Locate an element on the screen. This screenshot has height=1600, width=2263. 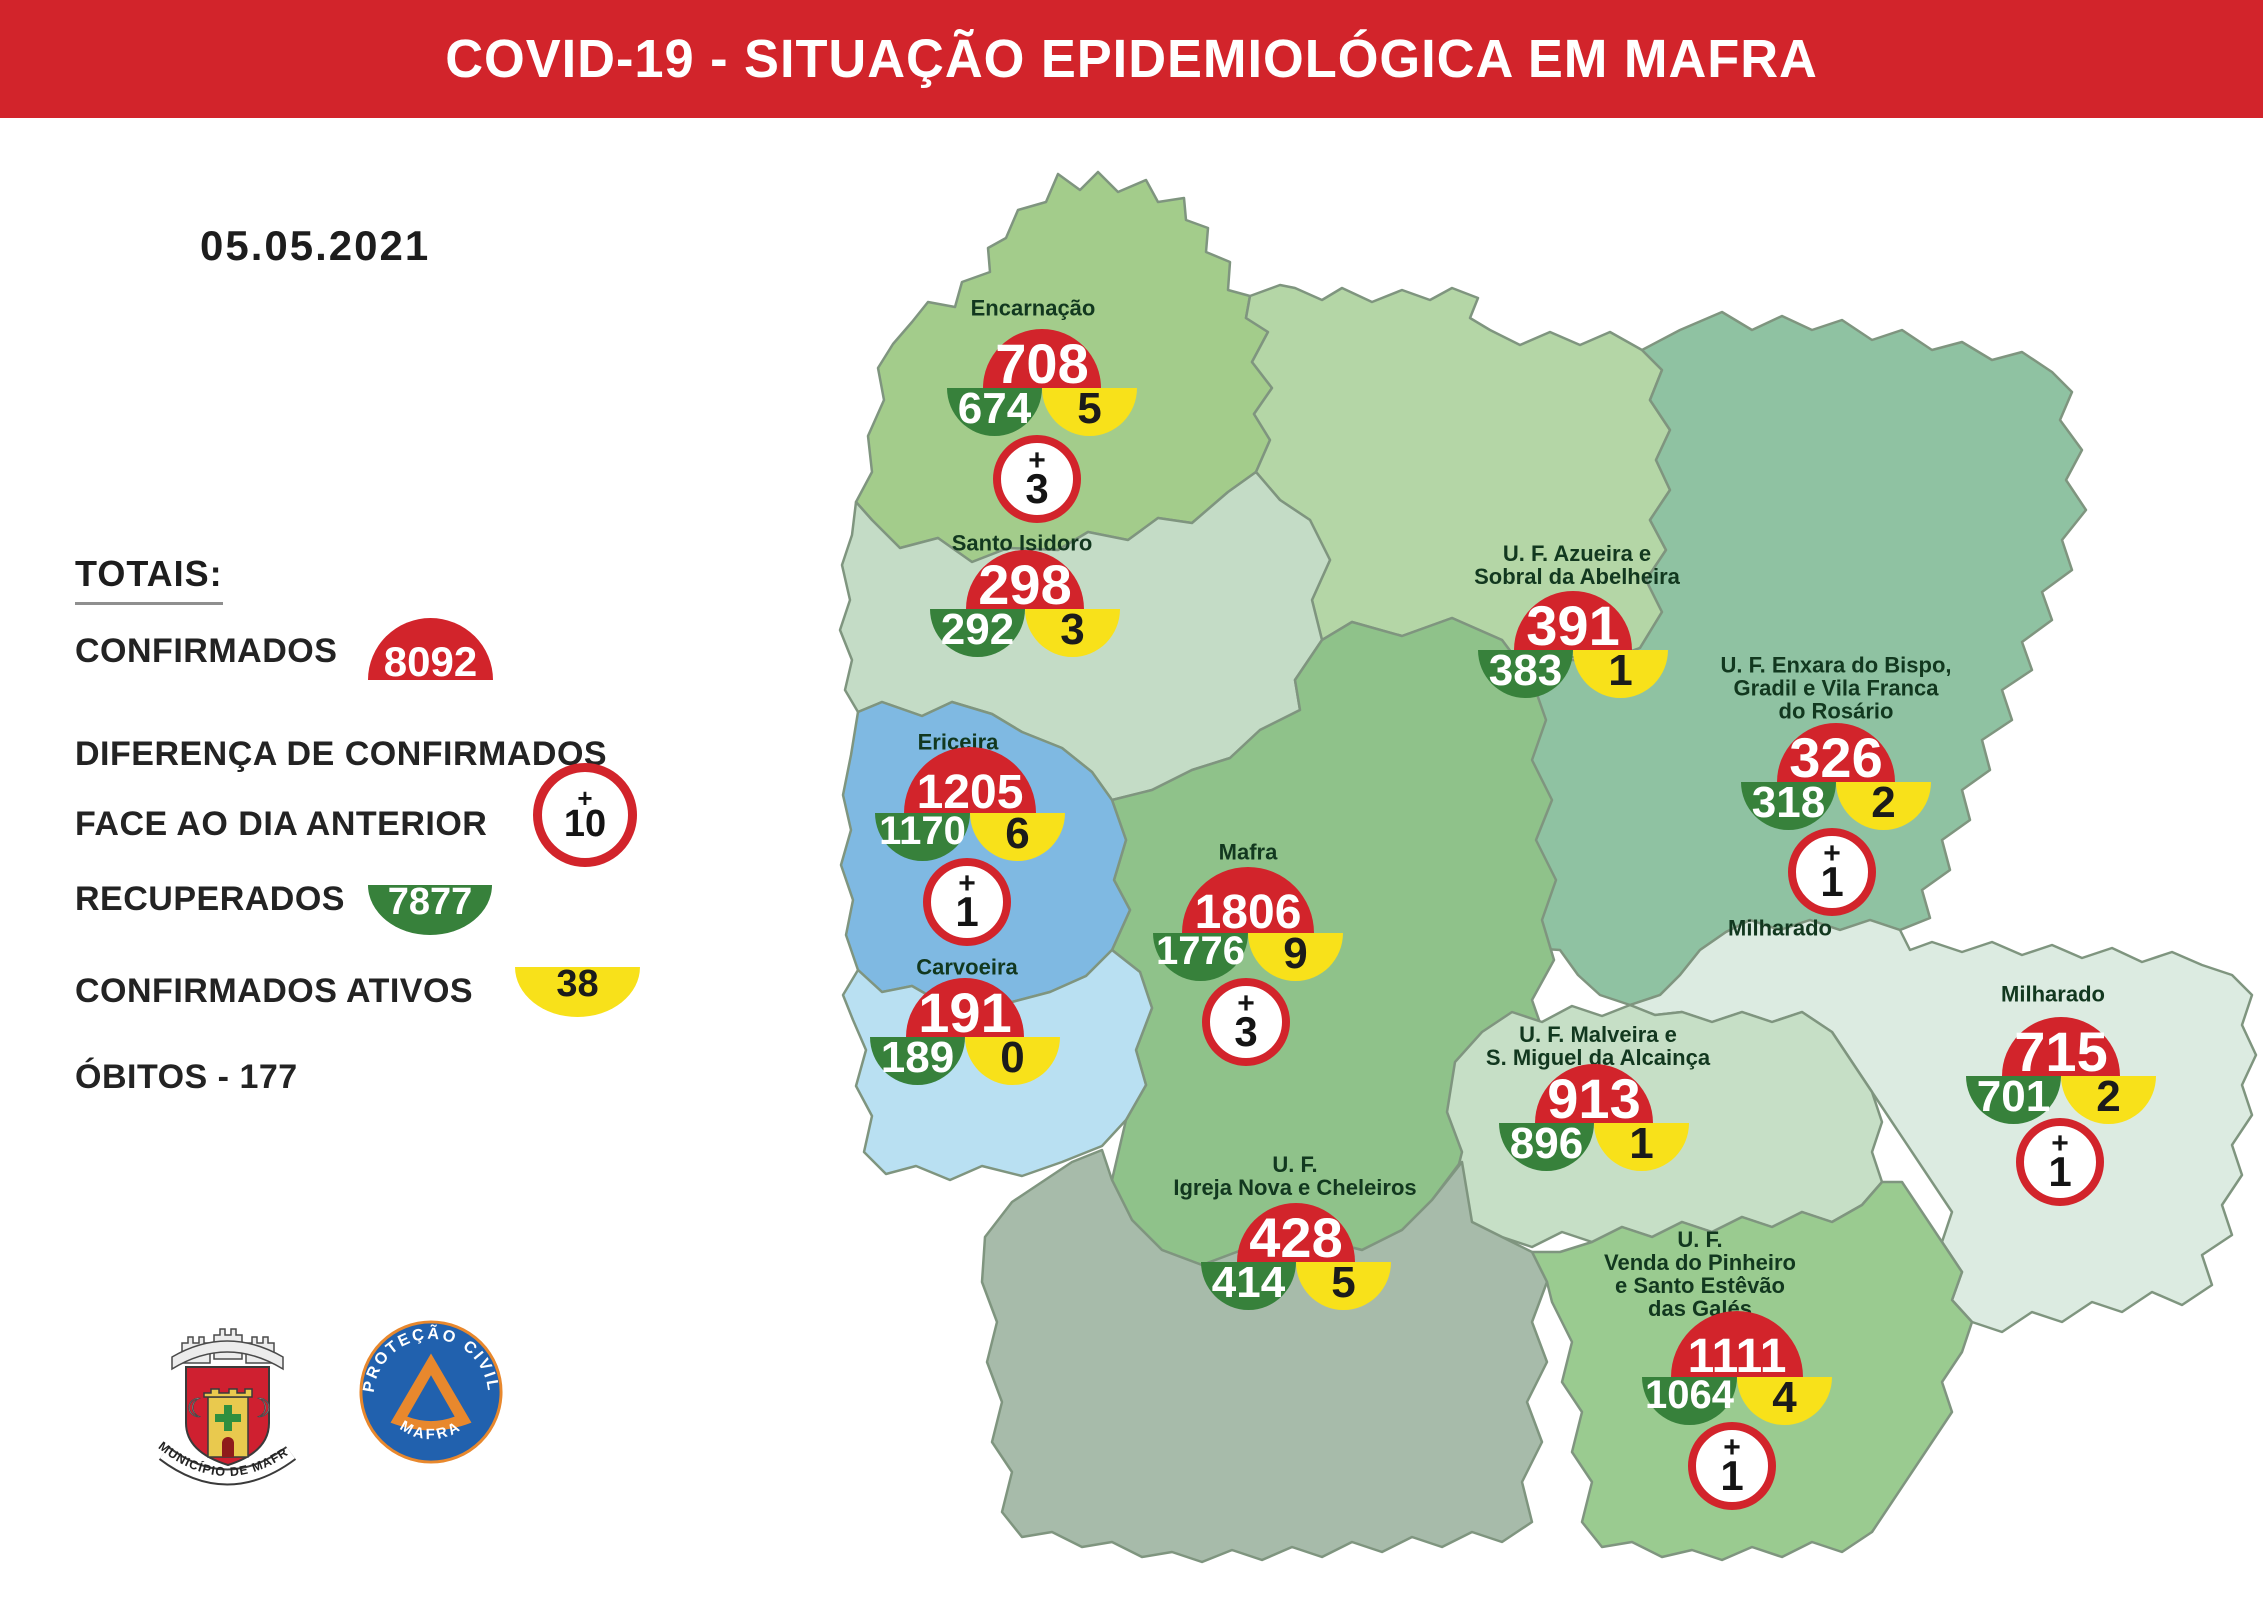
recovered-value: 318 is located at coordinates (1788, 802).